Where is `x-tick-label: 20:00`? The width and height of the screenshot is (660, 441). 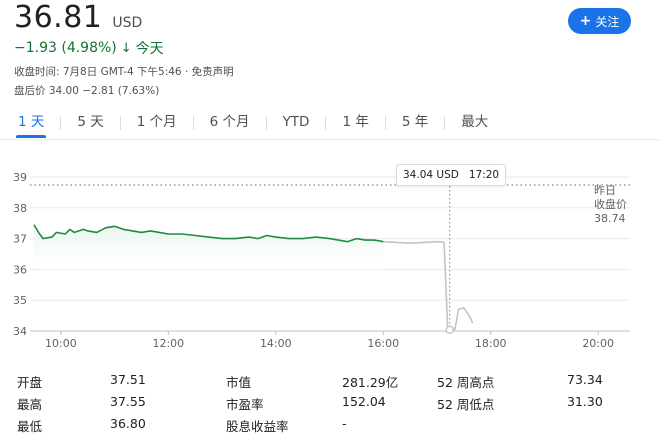 x-tick-label: 20:00 is located at coordinates (598, 343).